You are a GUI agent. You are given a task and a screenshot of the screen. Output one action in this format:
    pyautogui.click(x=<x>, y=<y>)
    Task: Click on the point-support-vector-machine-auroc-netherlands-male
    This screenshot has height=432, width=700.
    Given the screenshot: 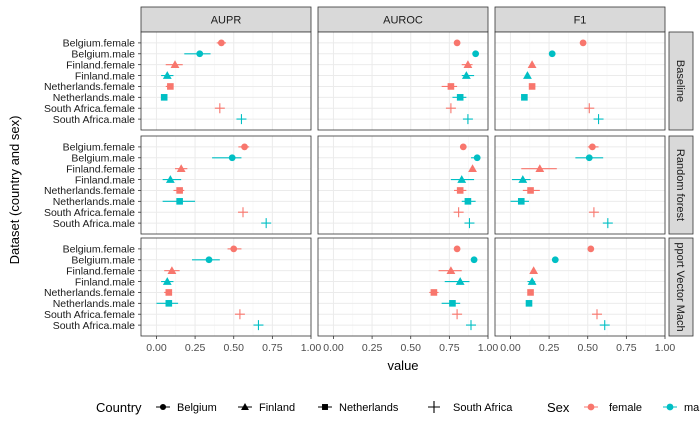 What is the action you would take?
    pyautogui.click(x=452, y=303)
    